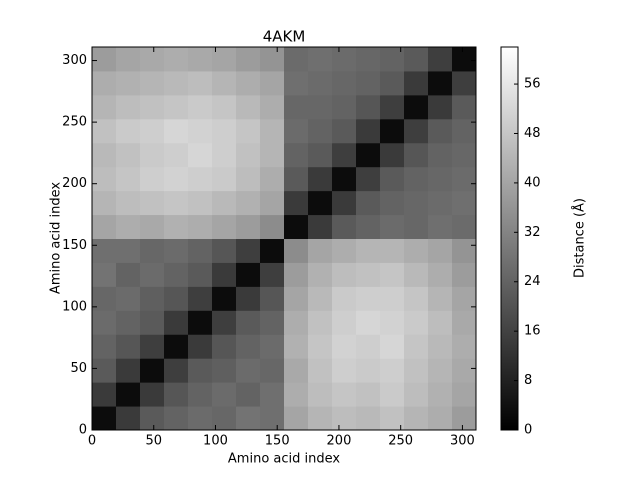  I want to click on y-tick-label: 250, so click(74, 122).